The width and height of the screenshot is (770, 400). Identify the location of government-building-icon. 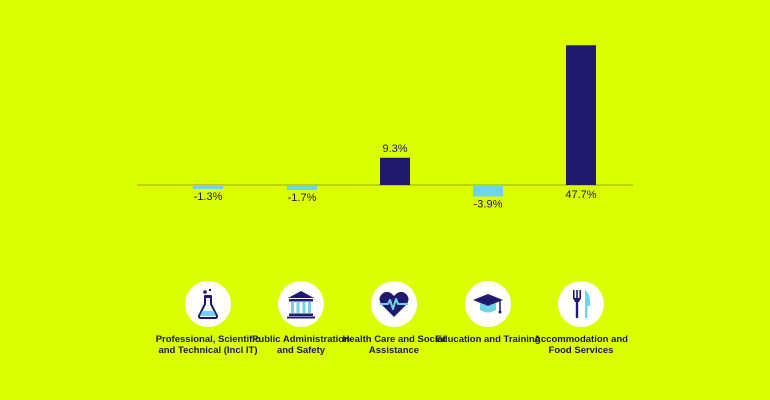
(301, 305).